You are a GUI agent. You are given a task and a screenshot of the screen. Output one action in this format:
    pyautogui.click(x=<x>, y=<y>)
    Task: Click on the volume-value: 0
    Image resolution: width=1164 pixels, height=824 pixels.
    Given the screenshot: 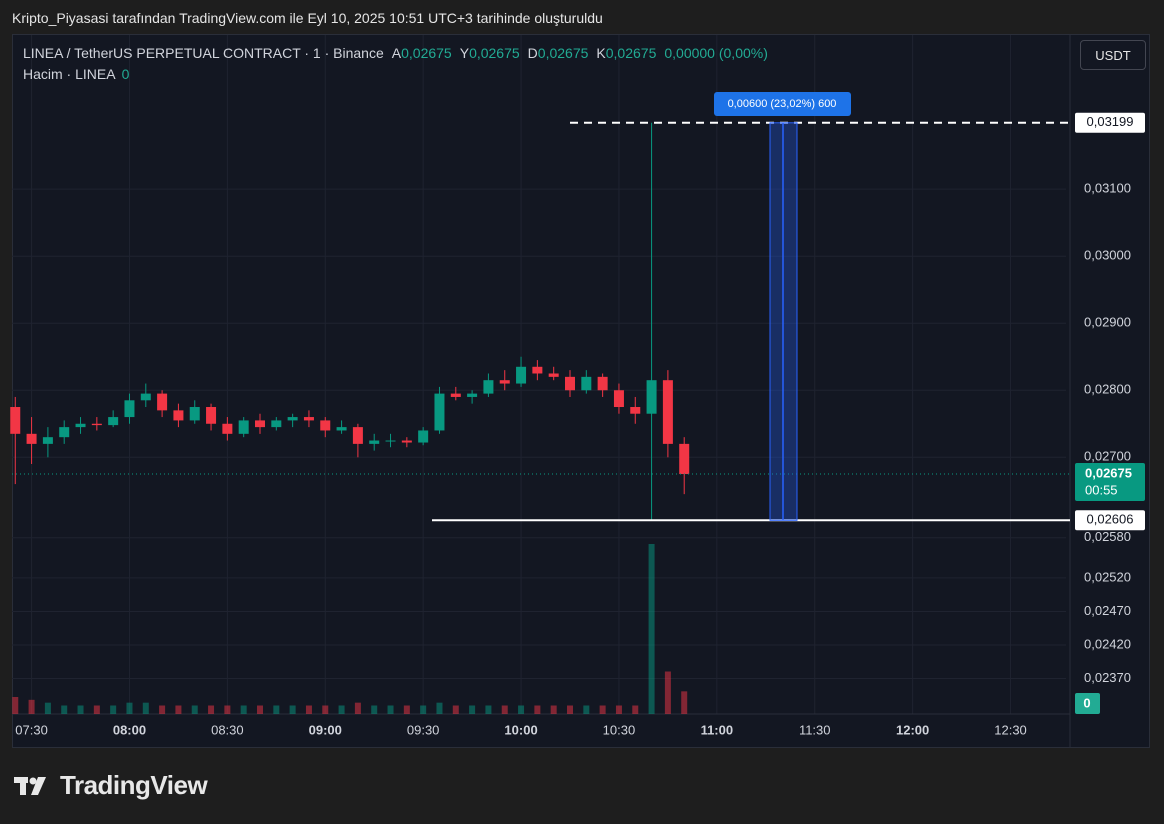 What is the action you would take?
    pyautogui.click(x=125, y=74)
    